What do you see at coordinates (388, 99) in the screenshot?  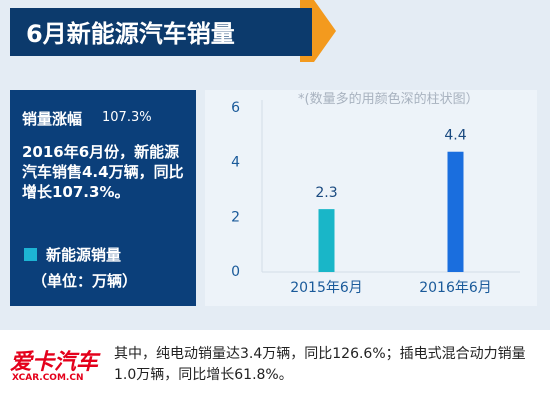 I see `chart-note: *(数量多的用颜色深的柱状图）` at bounding box center [388, 99].